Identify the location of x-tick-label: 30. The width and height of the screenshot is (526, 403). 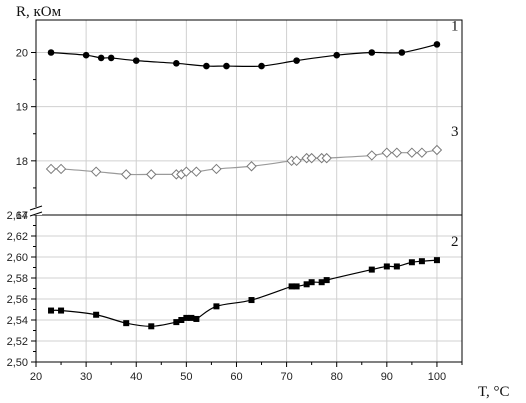
(86, 377).